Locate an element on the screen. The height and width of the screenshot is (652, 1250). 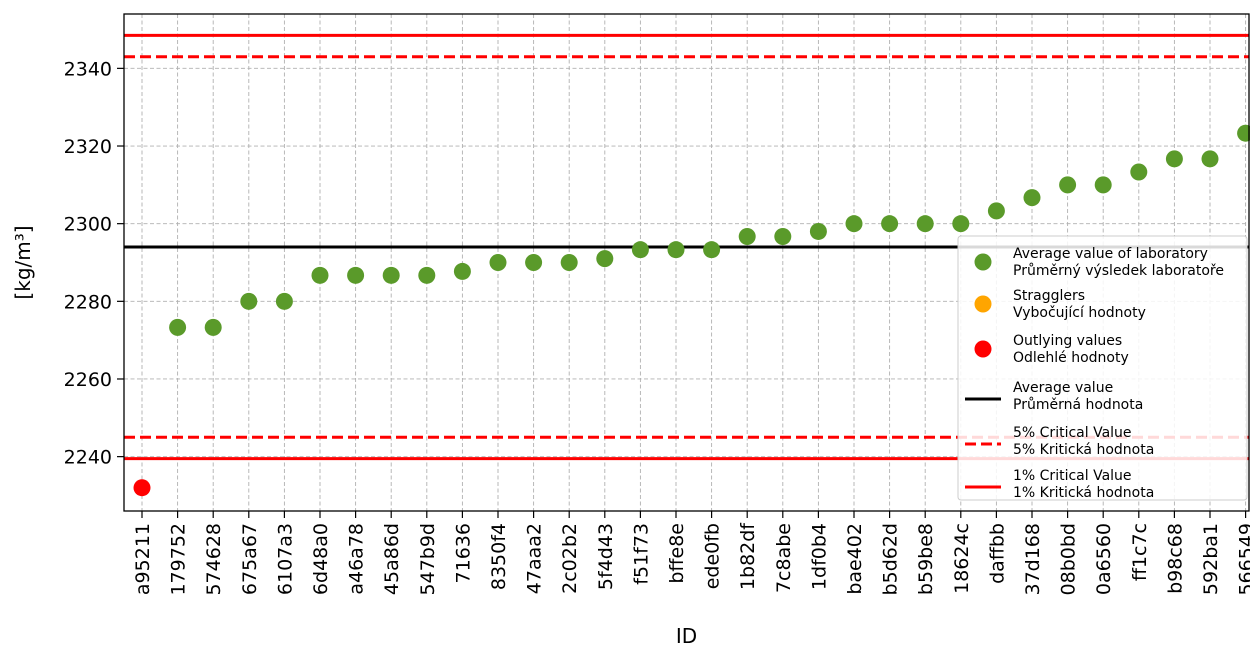
x-tick-label: 5f4d43 is located at coordinates (606, 556).